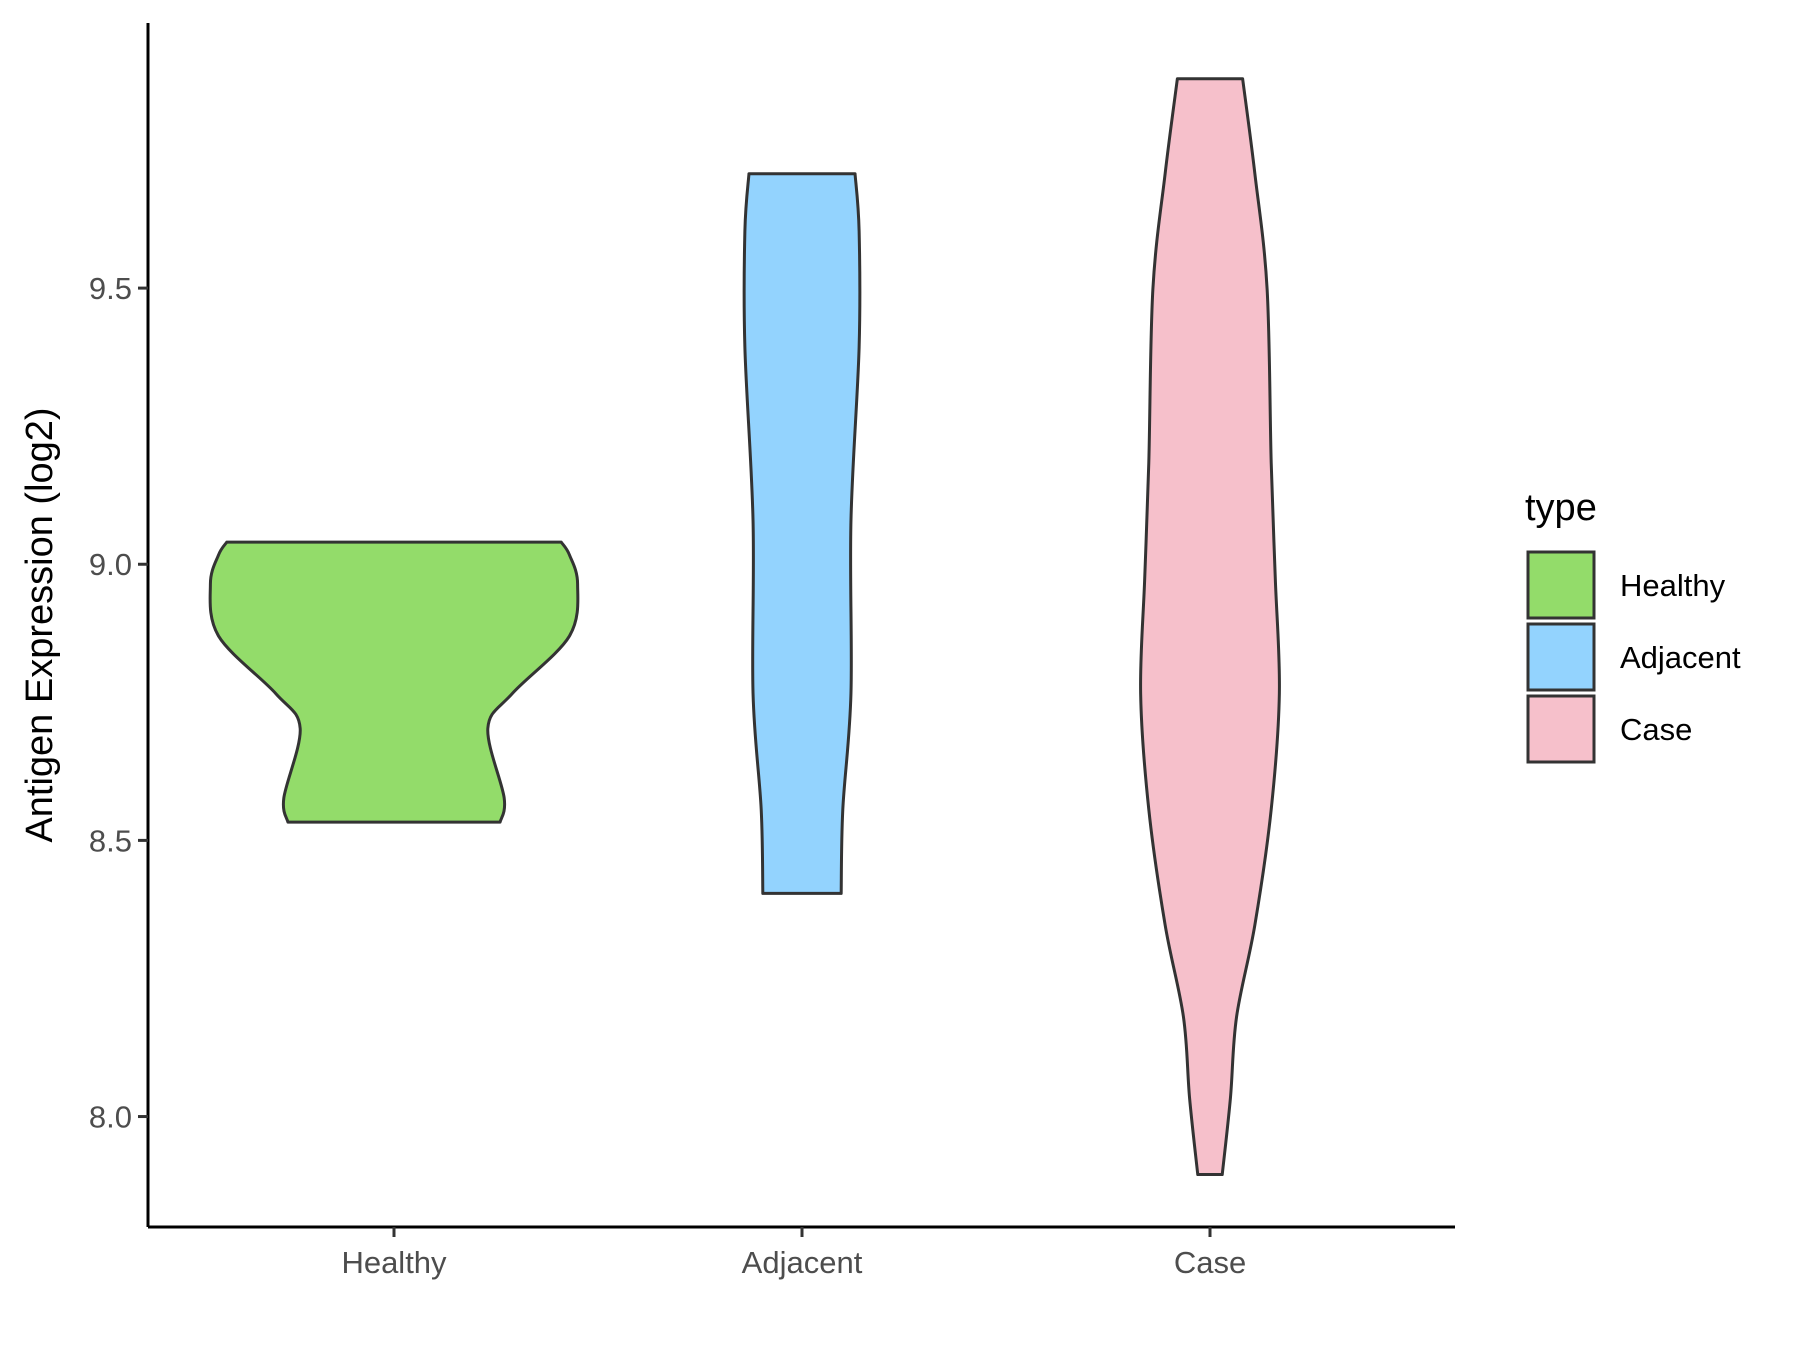 The width and height of the screenshot is (1800, 1350). Describe the element at coordinates (1656, 729) in the screenshot. I see `legend-label: Case` at that location.